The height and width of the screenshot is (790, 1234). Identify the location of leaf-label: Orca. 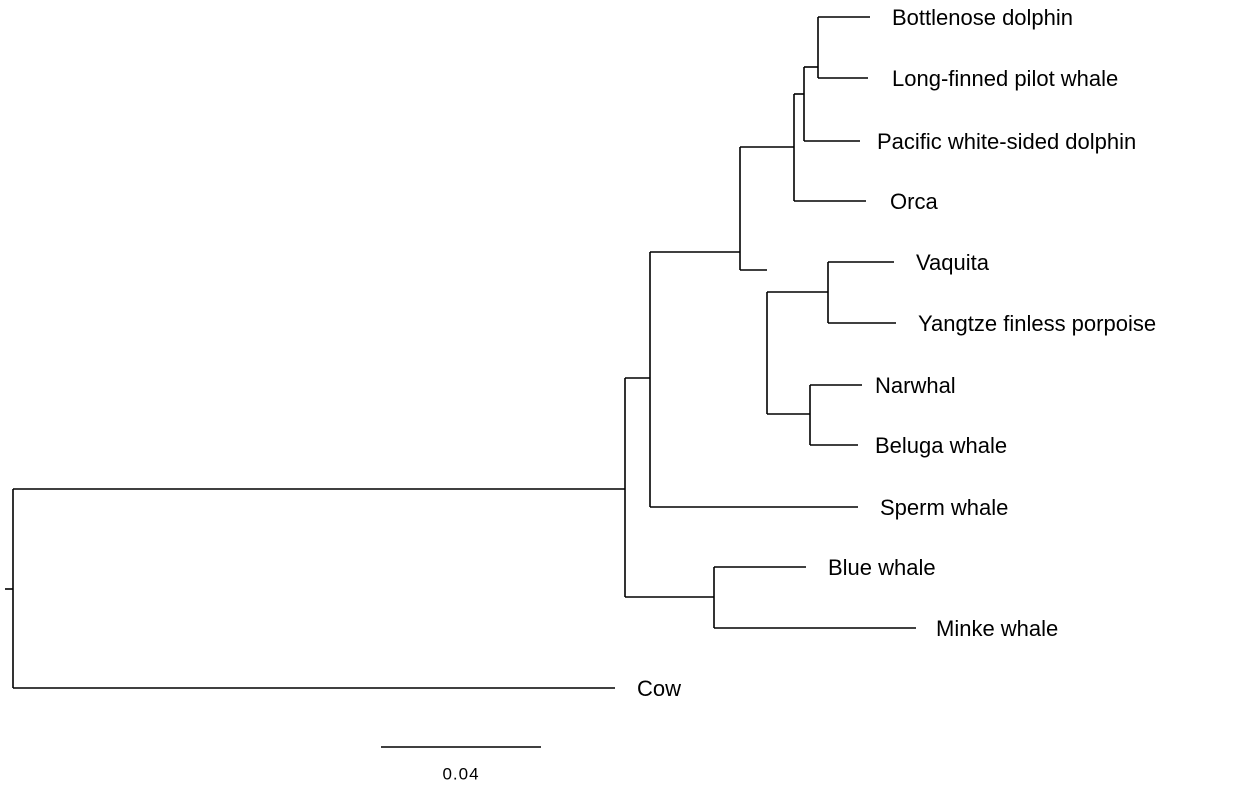
(914, 201).